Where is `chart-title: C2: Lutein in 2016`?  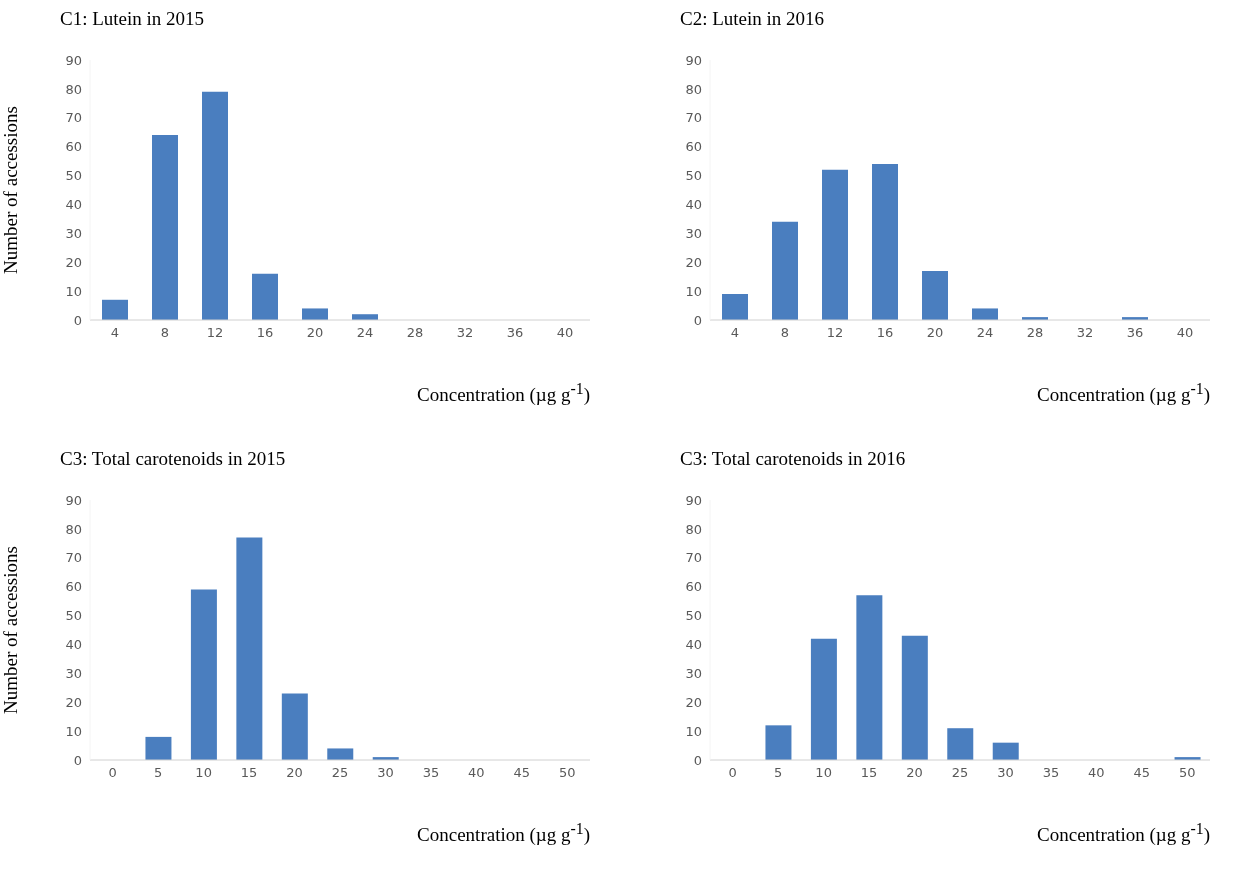 chart-title: C2: Lutein in 2016 is located at coordinates (752, 19).